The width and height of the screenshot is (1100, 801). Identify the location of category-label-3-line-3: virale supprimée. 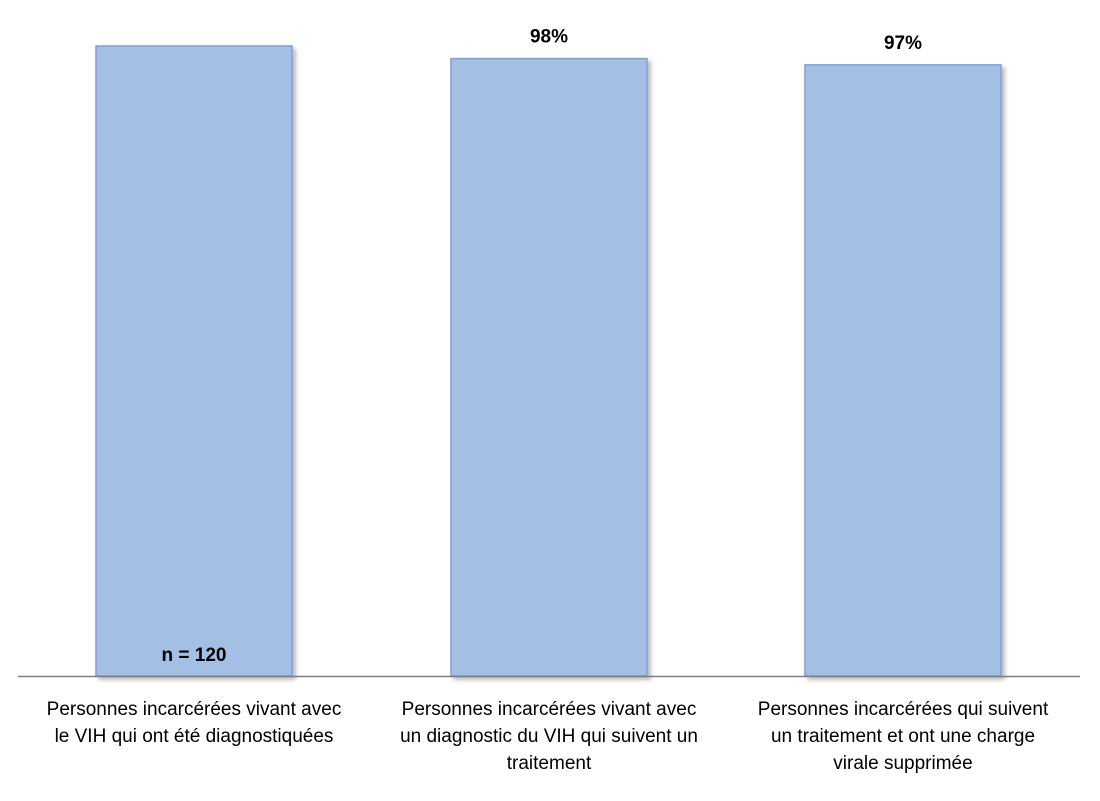
(902, 763).